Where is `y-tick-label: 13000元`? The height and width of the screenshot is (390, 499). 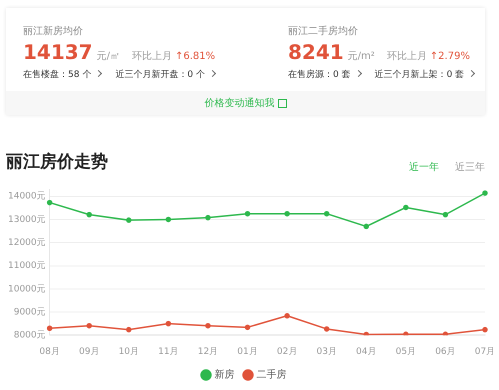 y-tick-label: 13000元 is located at coordinates (27, 219).